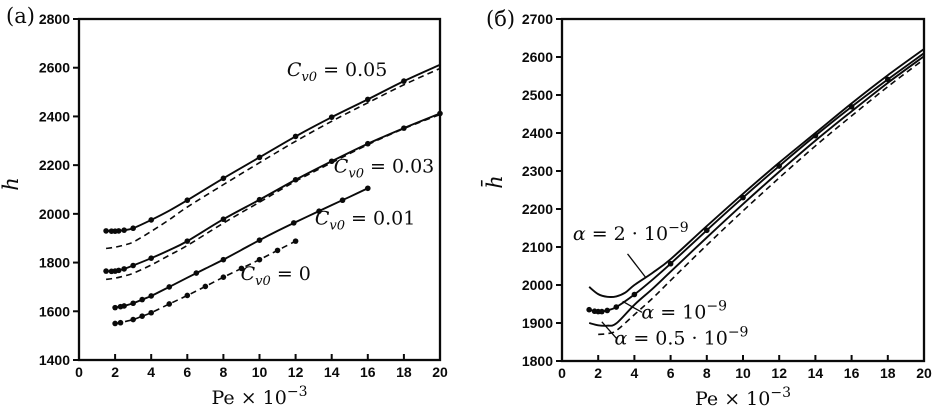 This screenshot has height=417, width=939. What do you see at coordinates (440, 372) in the screenshot?
I see `x-tick-label: 20` at bounding box center [440, 372].